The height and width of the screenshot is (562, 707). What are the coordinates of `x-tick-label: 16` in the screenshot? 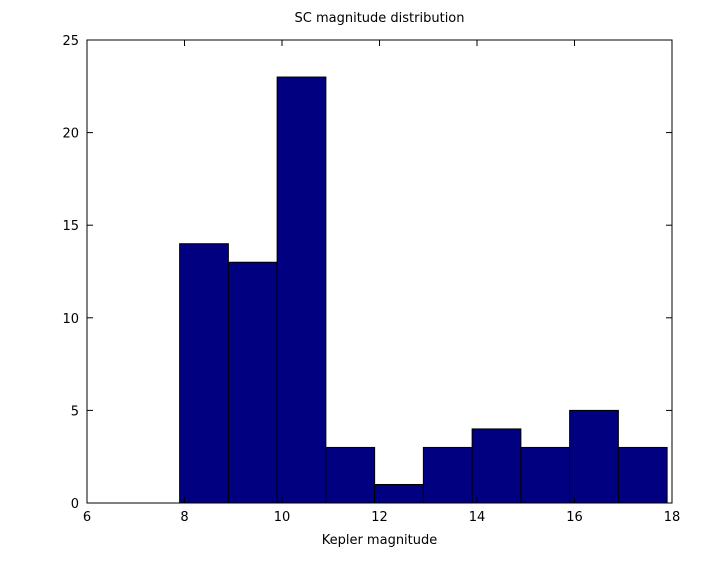 It's located at (574, 517).